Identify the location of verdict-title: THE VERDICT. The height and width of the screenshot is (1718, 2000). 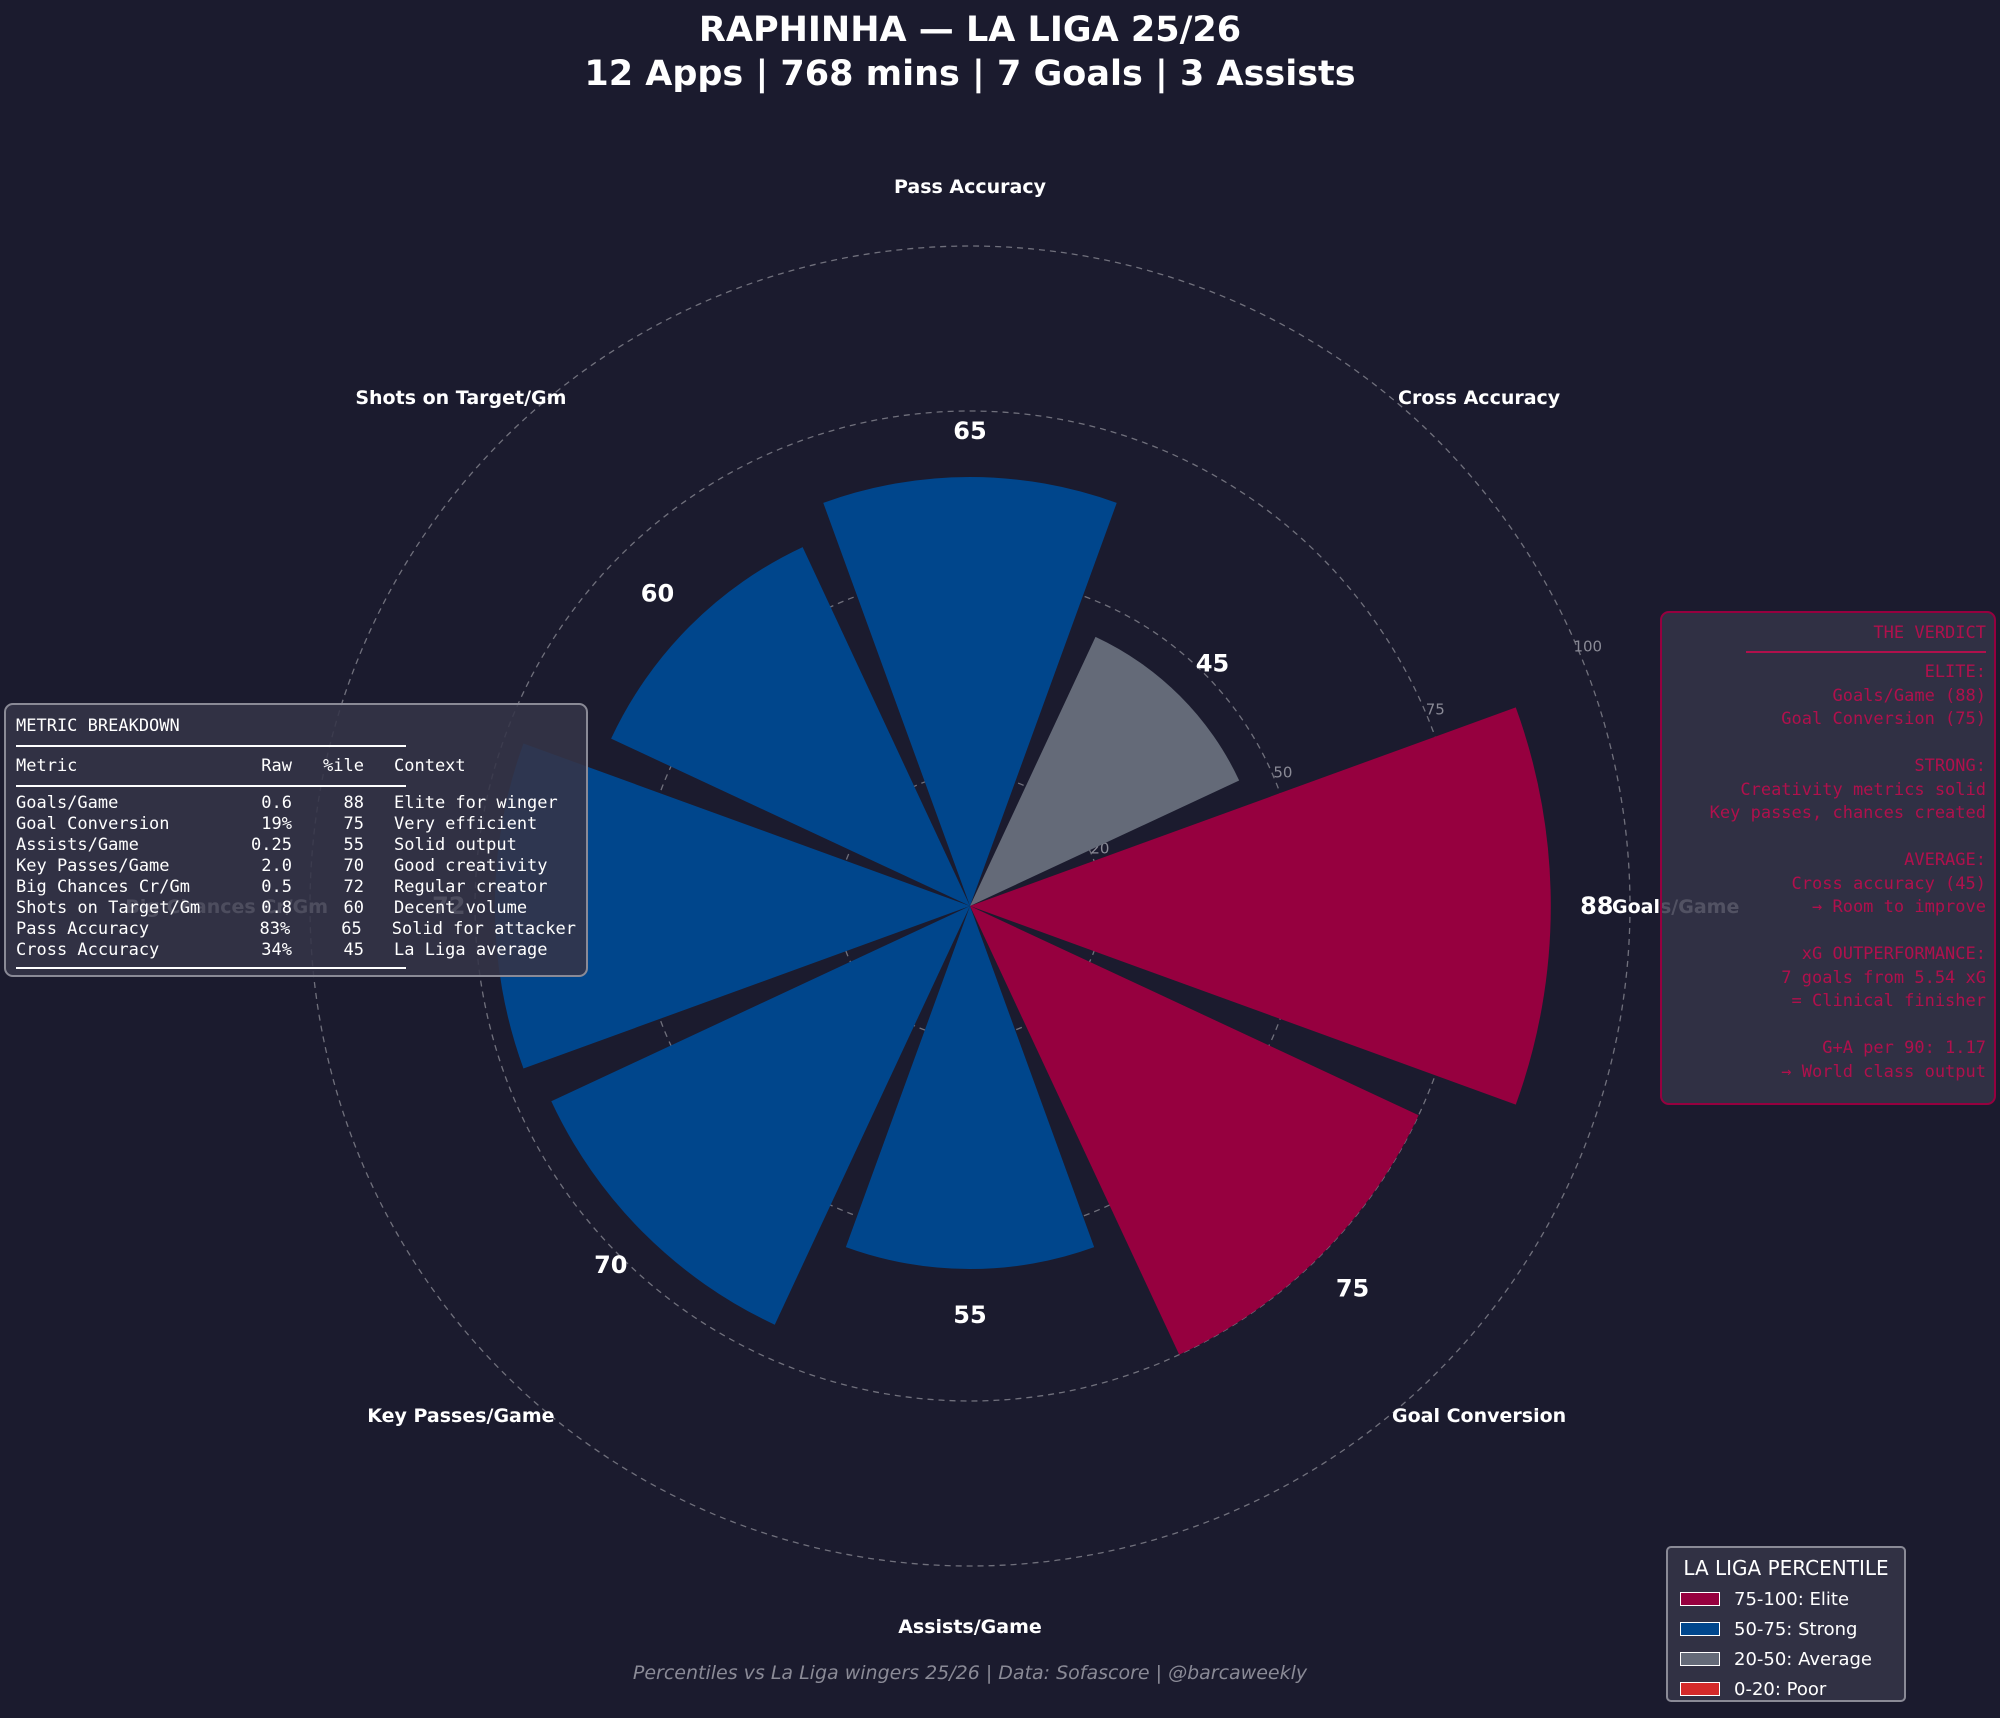
(1929, 633).